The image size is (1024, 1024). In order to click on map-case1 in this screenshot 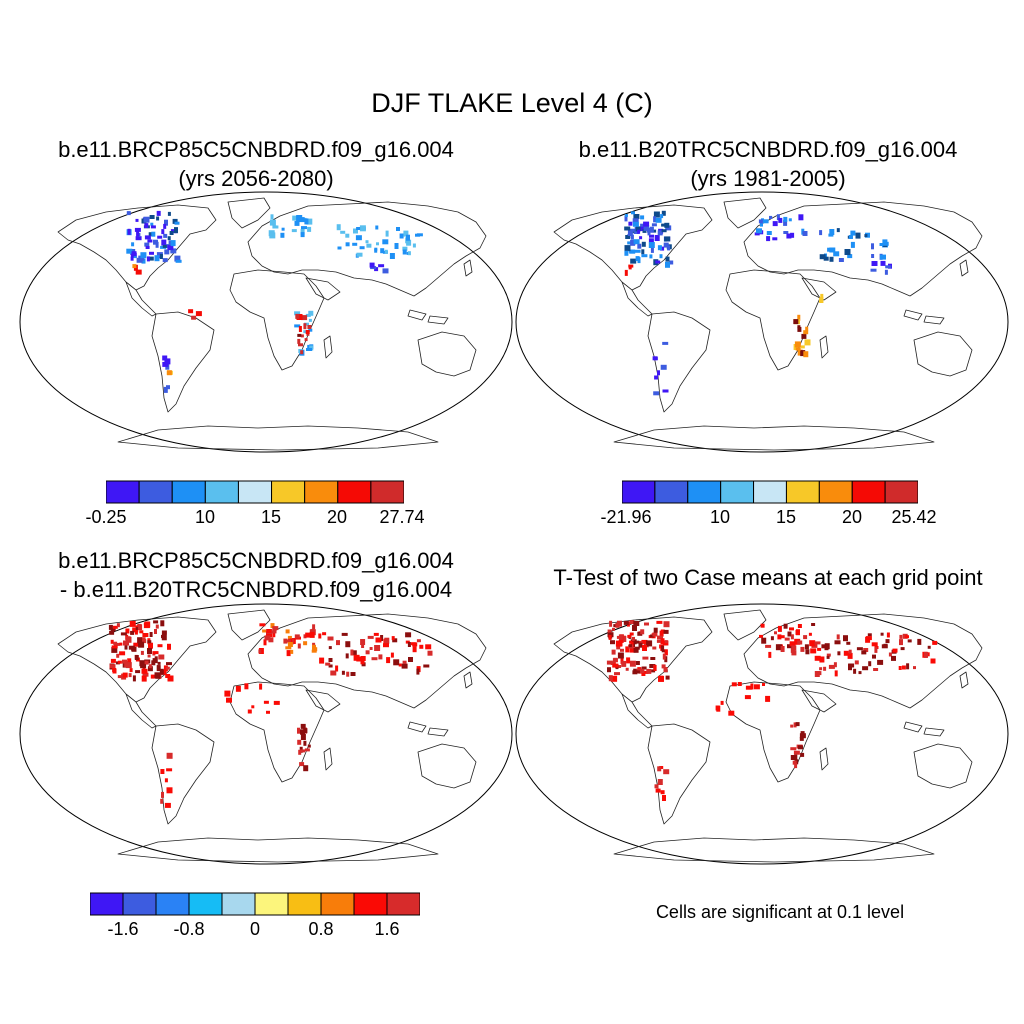, I will do `click(266, 322)`.